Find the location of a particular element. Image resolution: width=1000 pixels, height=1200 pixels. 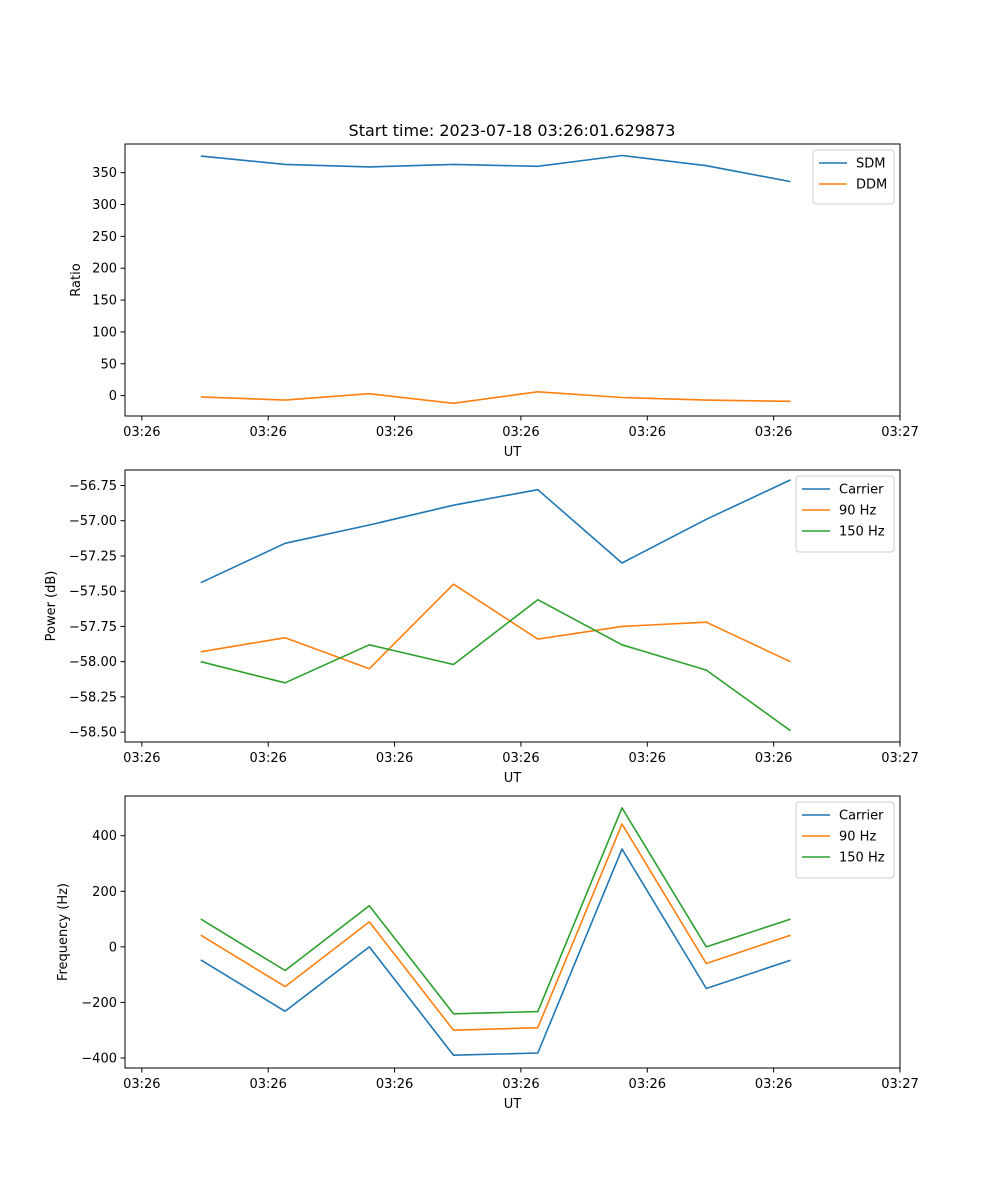

y-tick-label: 300 is located at coordinates (104, 205).